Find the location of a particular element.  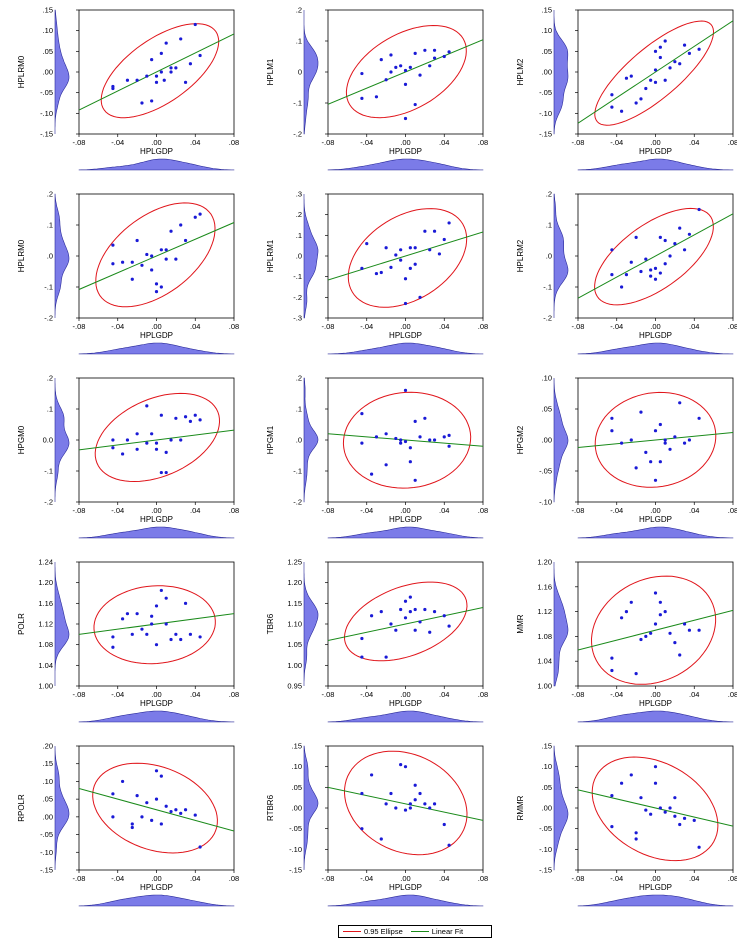

y-axis-label: HPLRM0 is located at coordinates (21, 71).